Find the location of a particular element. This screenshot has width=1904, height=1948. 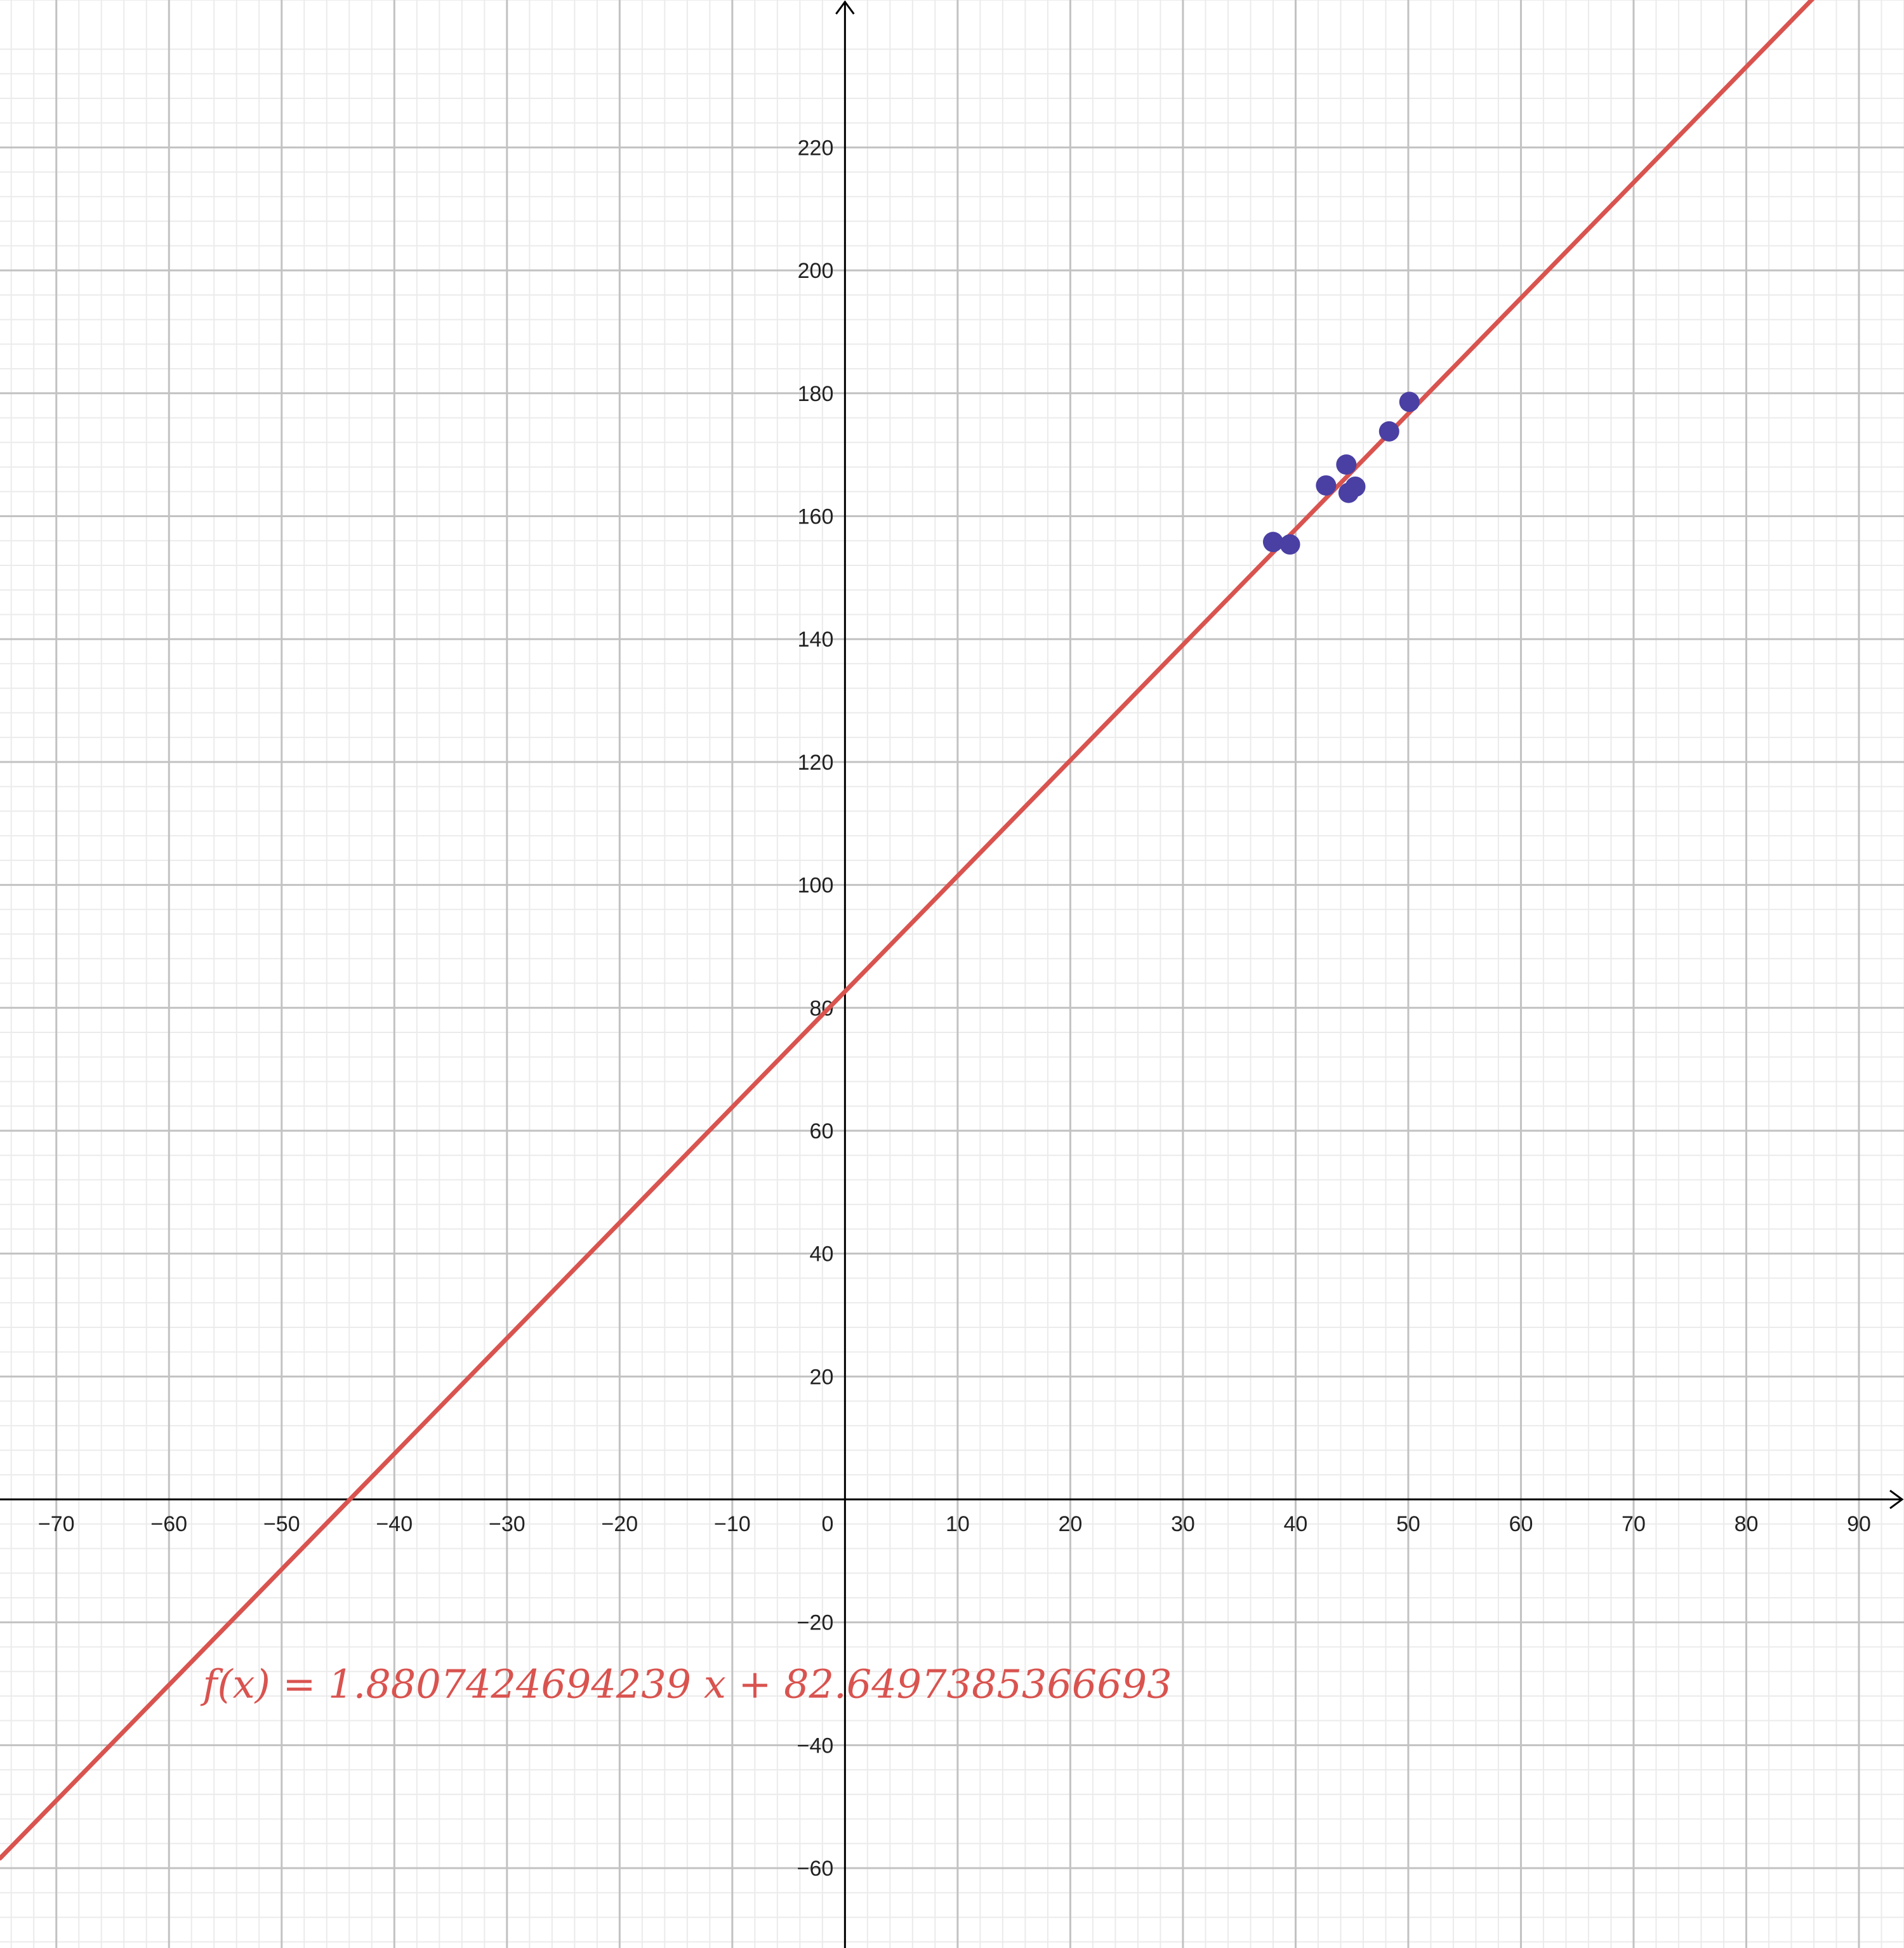

x-tick-label: −70 is located at coordinates (56, 1524).